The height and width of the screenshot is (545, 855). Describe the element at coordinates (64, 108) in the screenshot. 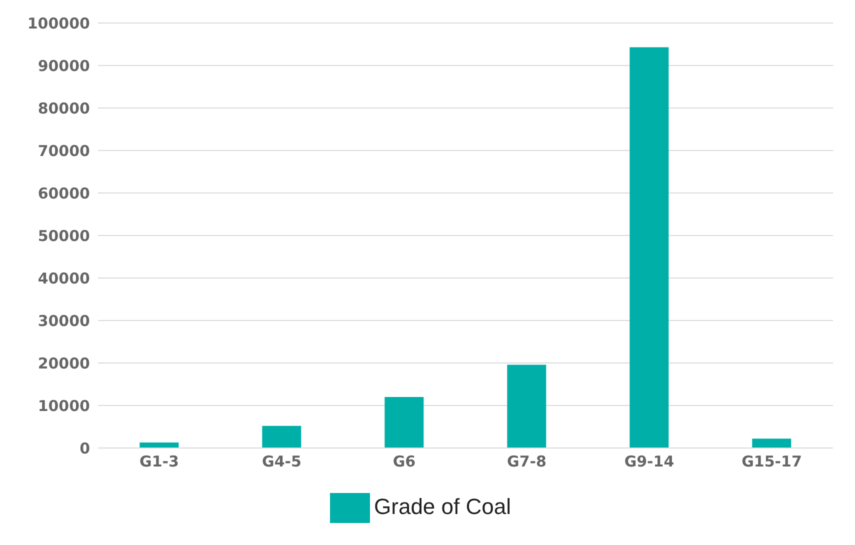

I see `y-tick-label: 80000` at that location.